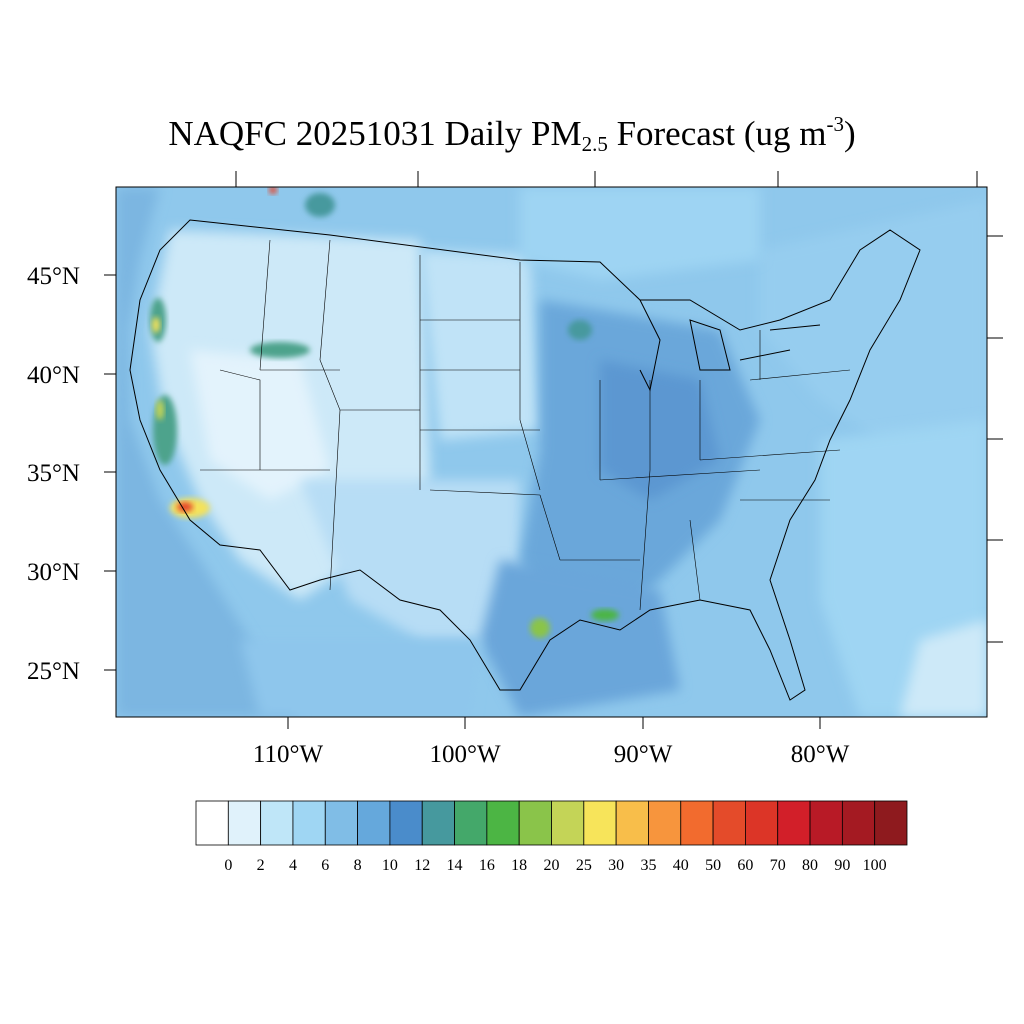 Image resolution: width=1024 pixels, height=1024 pixels. I want to click on colorbar-label: 20, so click(552, 865).